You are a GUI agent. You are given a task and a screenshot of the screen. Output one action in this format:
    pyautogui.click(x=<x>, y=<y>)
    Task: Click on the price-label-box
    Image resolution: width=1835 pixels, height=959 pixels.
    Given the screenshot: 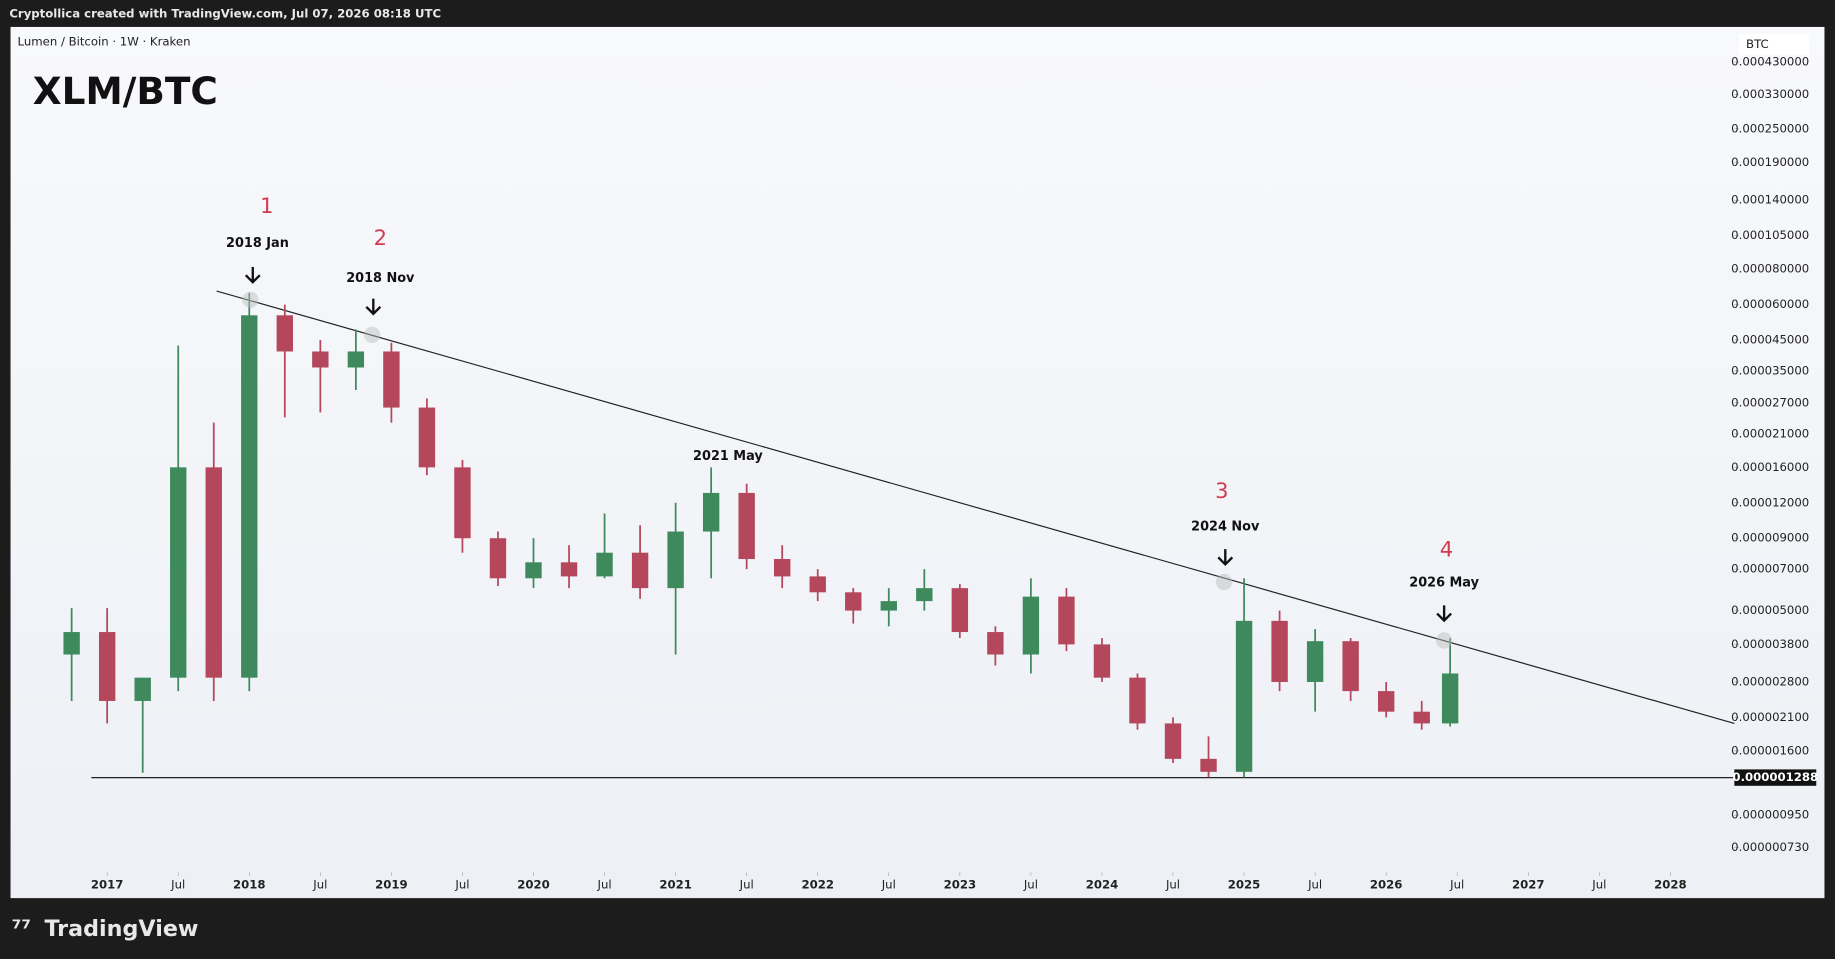 What is the action you would take?
    pyautogui.click(x=1775, y=777)
    